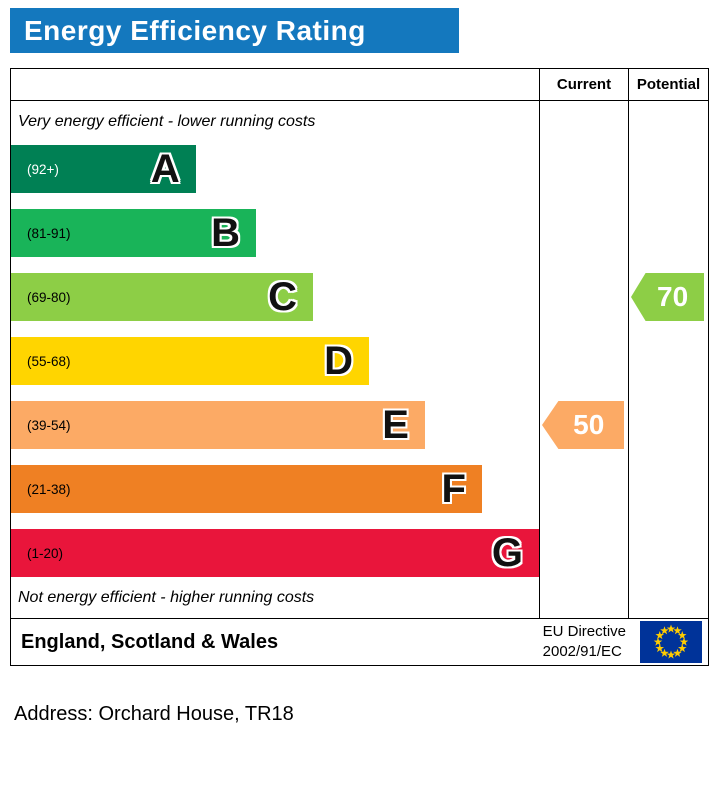  What do you see at coordinates (671, 642) in the screenshot?
I see `eu-flag-icon` at bounding box center [671, 642].